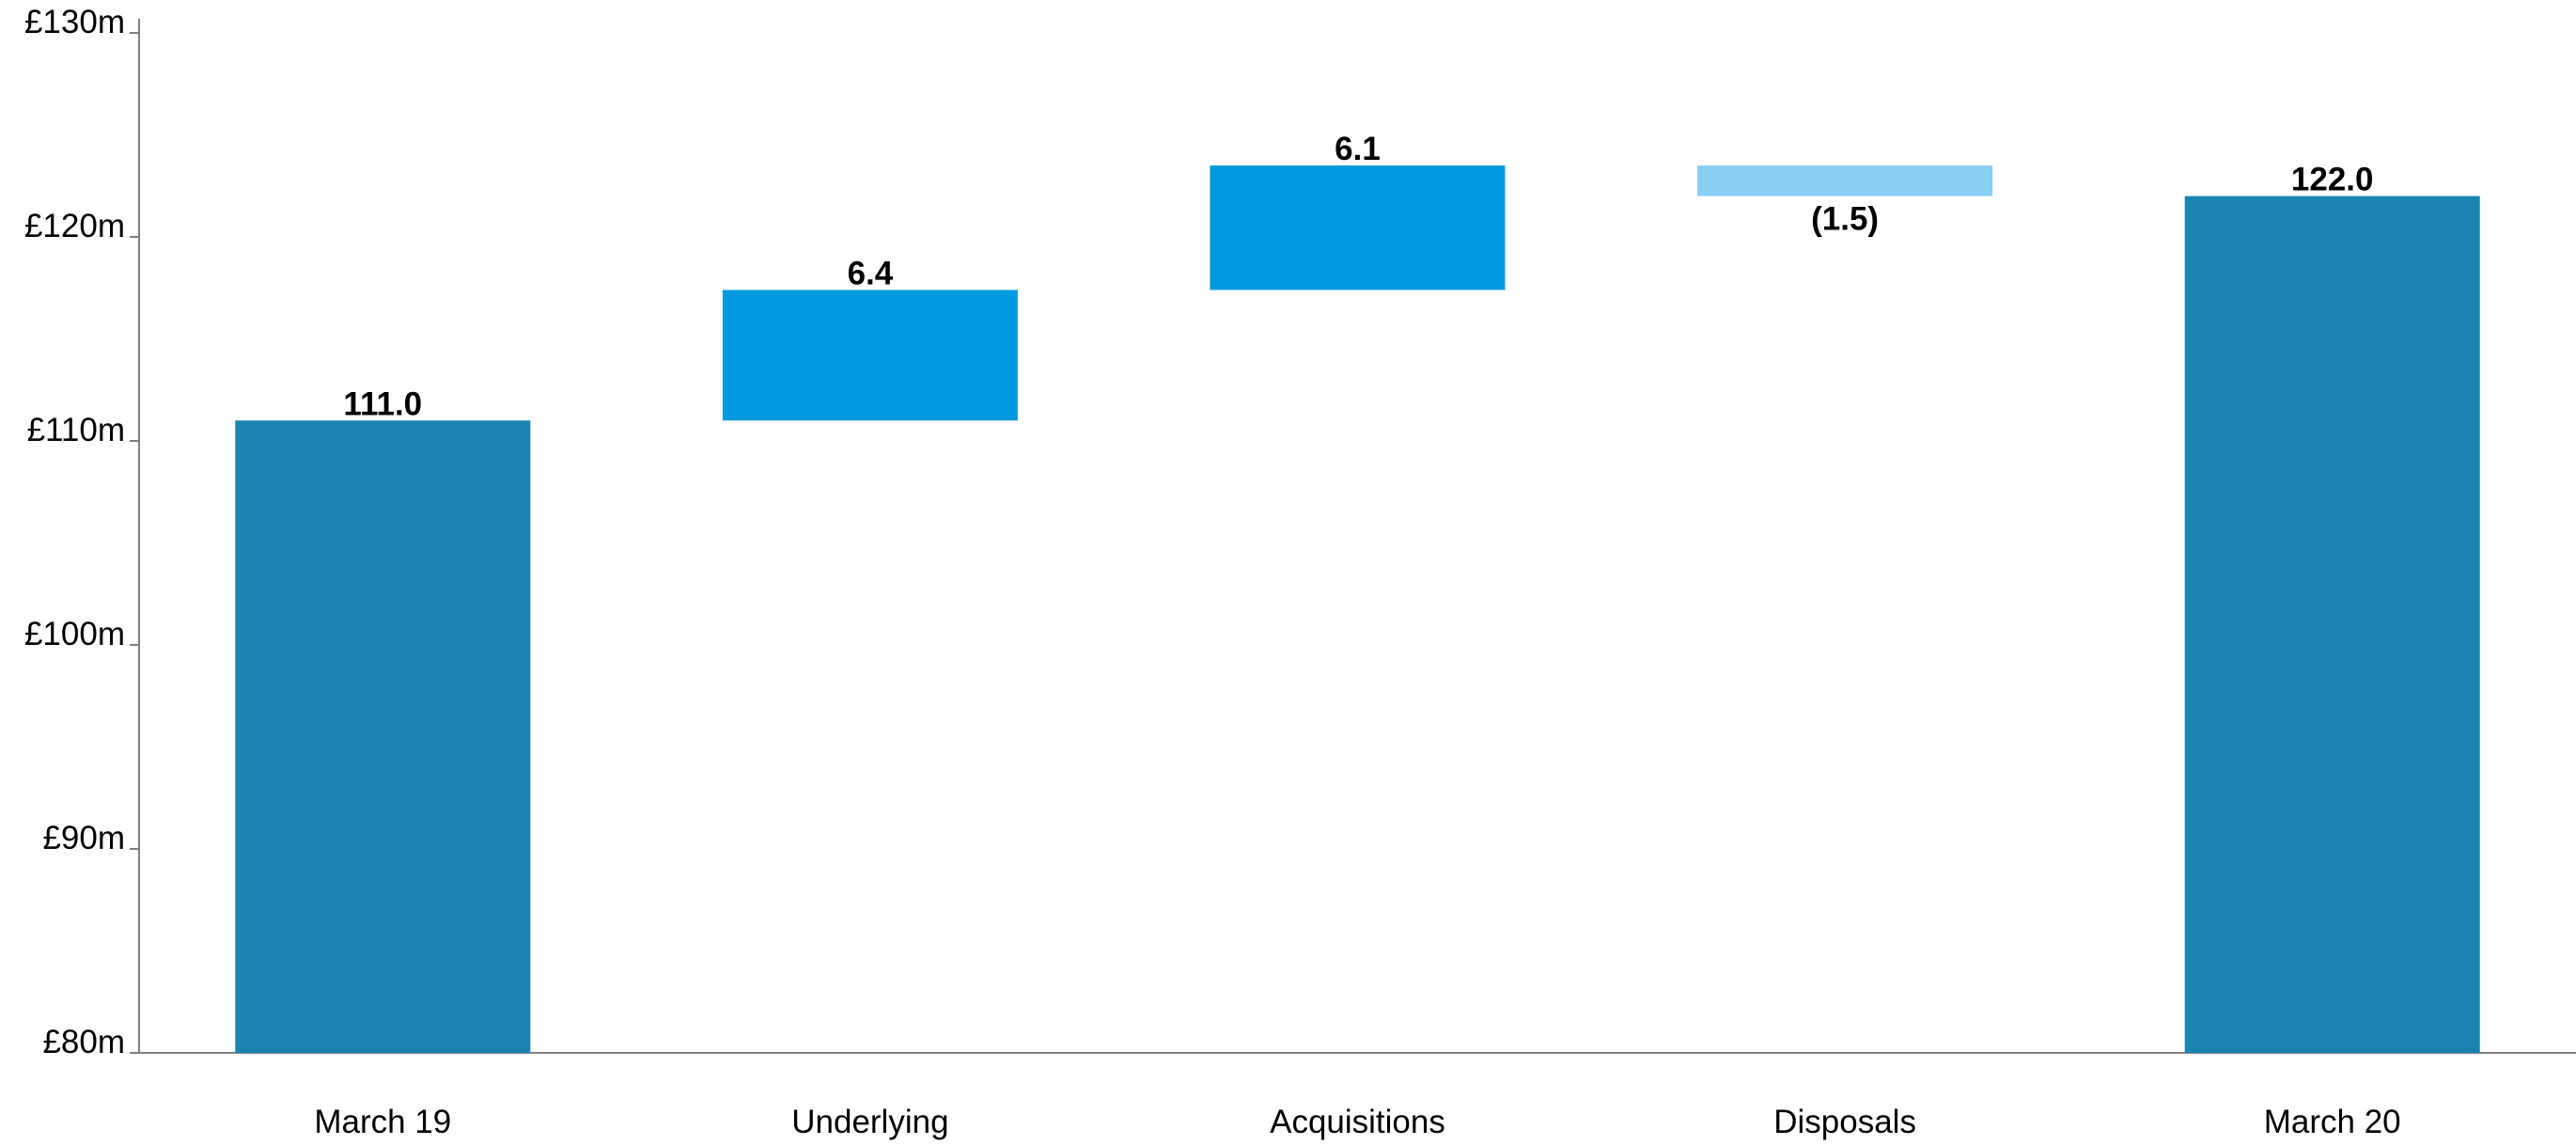 The height and width of the screenshot is (1145, 2576). I want to click on y-tick-label: £80m, so click(83, 1042).